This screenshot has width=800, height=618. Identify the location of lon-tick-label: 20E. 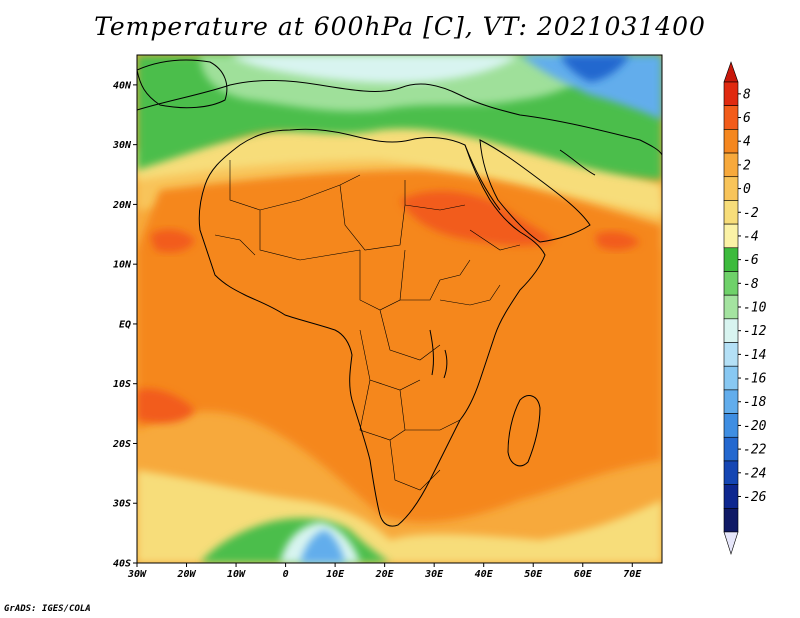
(385, 574).